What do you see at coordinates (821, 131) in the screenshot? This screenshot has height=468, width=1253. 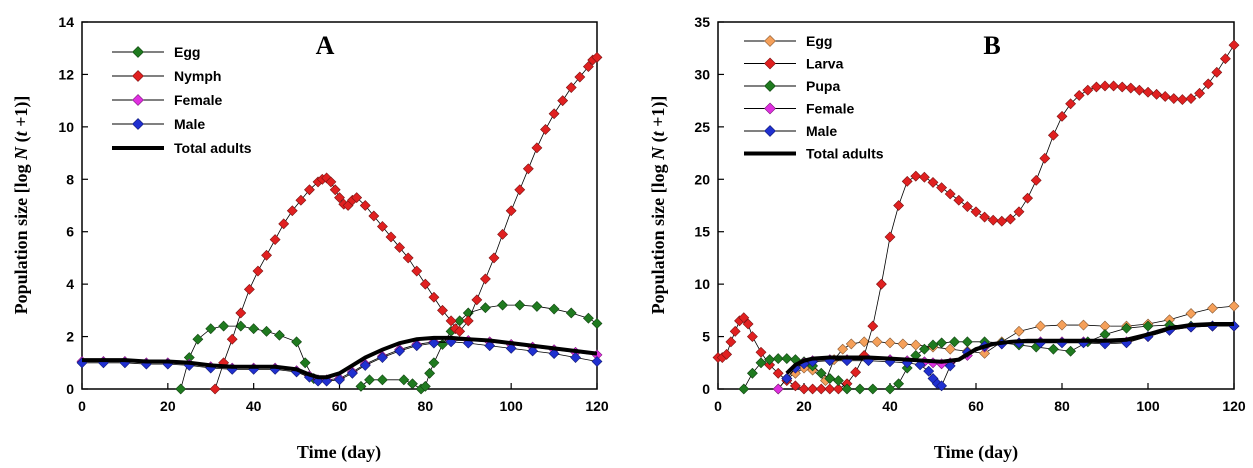 I see `legend-label: Male` at bounding box center [821, 131].